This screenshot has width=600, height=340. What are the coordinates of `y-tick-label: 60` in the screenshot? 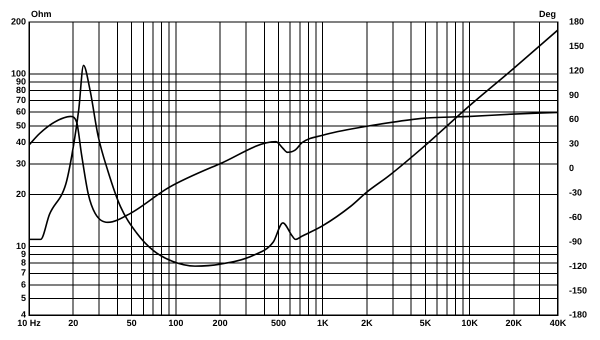 It's located at (21, 111).